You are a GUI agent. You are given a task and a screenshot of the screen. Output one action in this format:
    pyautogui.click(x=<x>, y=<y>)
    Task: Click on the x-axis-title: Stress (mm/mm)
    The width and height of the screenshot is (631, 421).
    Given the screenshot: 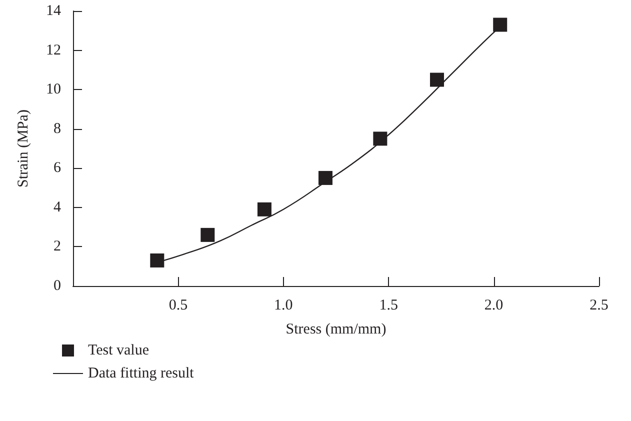 What is the action you would take?
    pyautogui.click(x=336, y=330)
    